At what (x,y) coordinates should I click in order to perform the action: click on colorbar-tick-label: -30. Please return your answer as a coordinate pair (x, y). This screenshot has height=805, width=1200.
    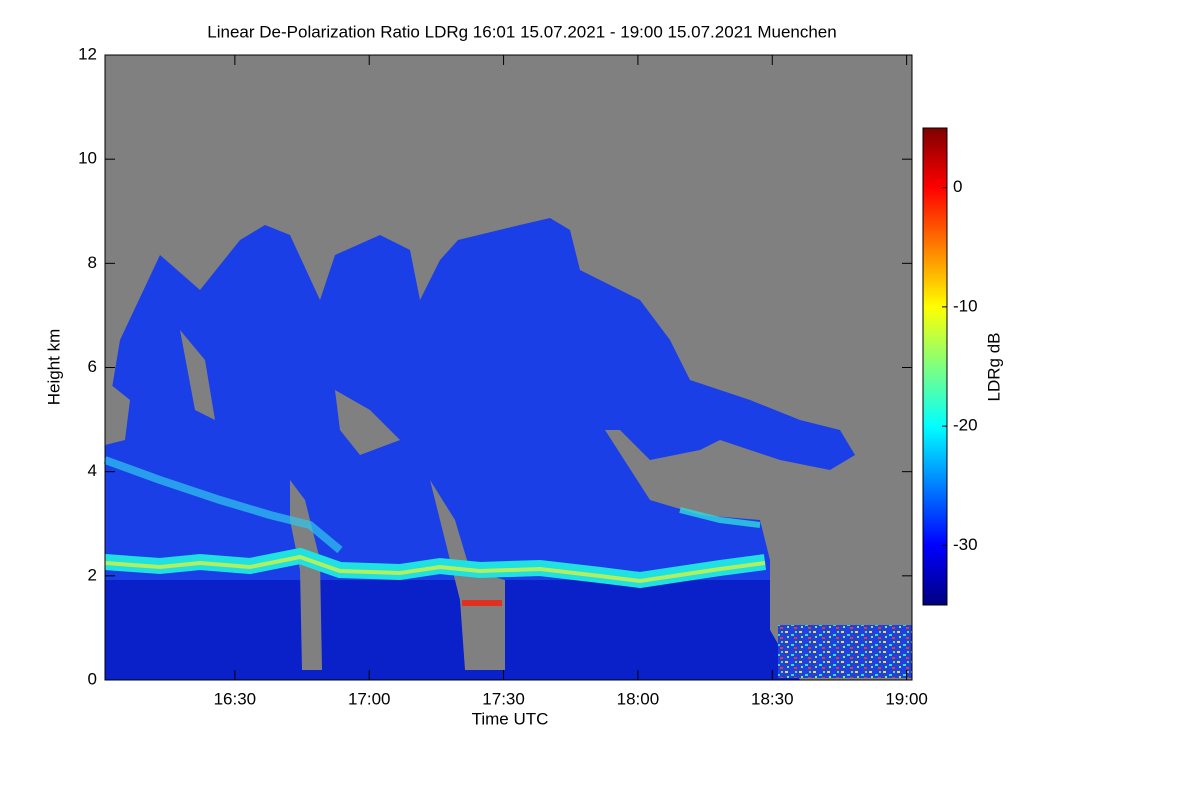
    Looking at the image, I should click on (965, 544).